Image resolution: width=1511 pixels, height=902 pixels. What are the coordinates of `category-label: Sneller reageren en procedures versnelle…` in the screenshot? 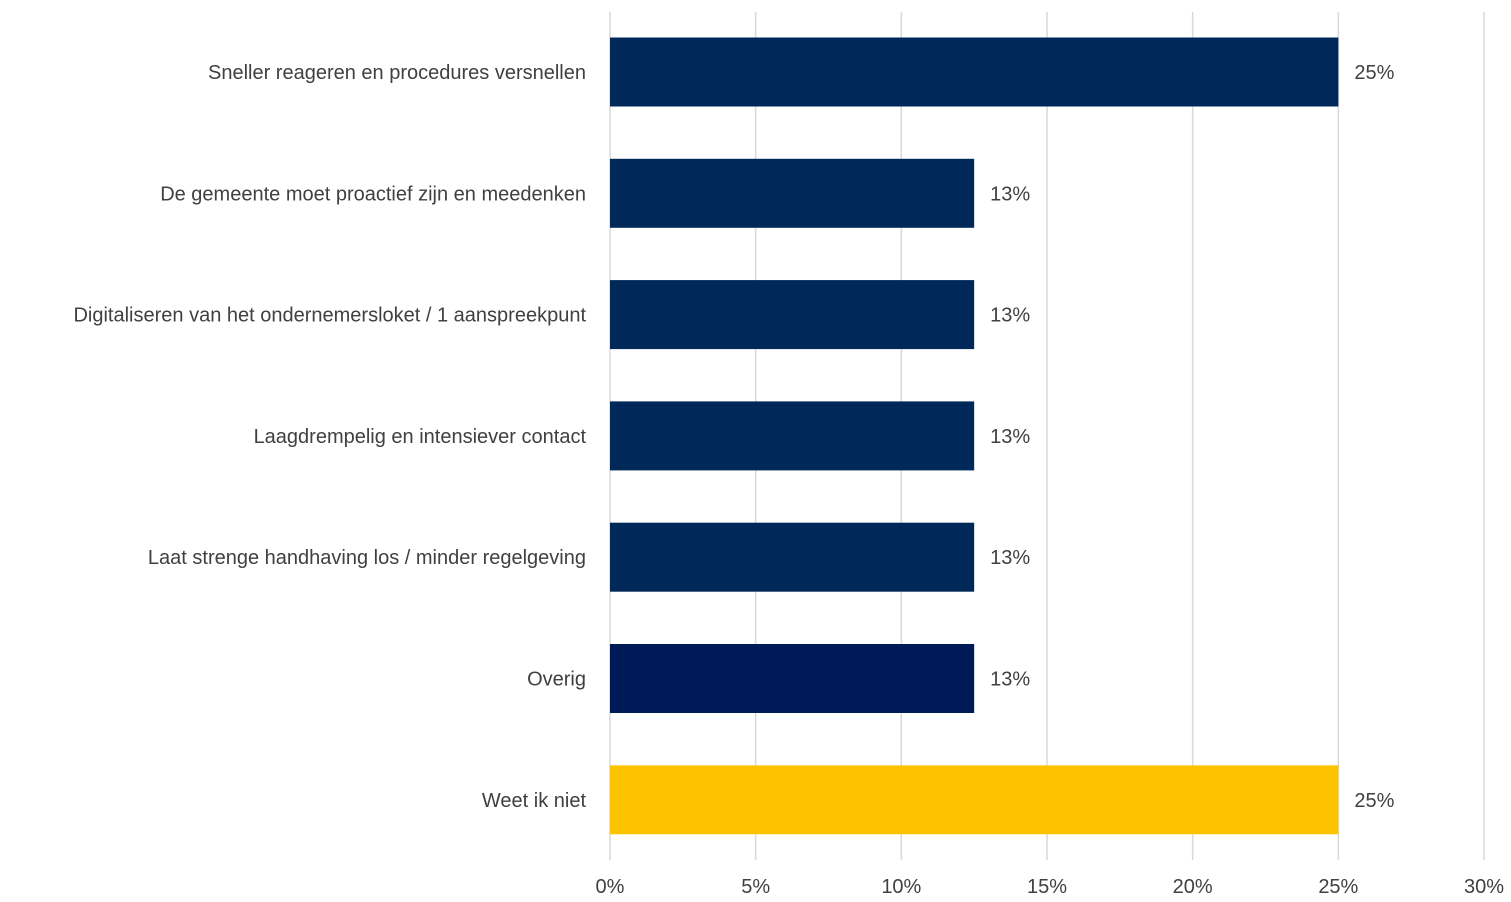 It's located at (397, 73).